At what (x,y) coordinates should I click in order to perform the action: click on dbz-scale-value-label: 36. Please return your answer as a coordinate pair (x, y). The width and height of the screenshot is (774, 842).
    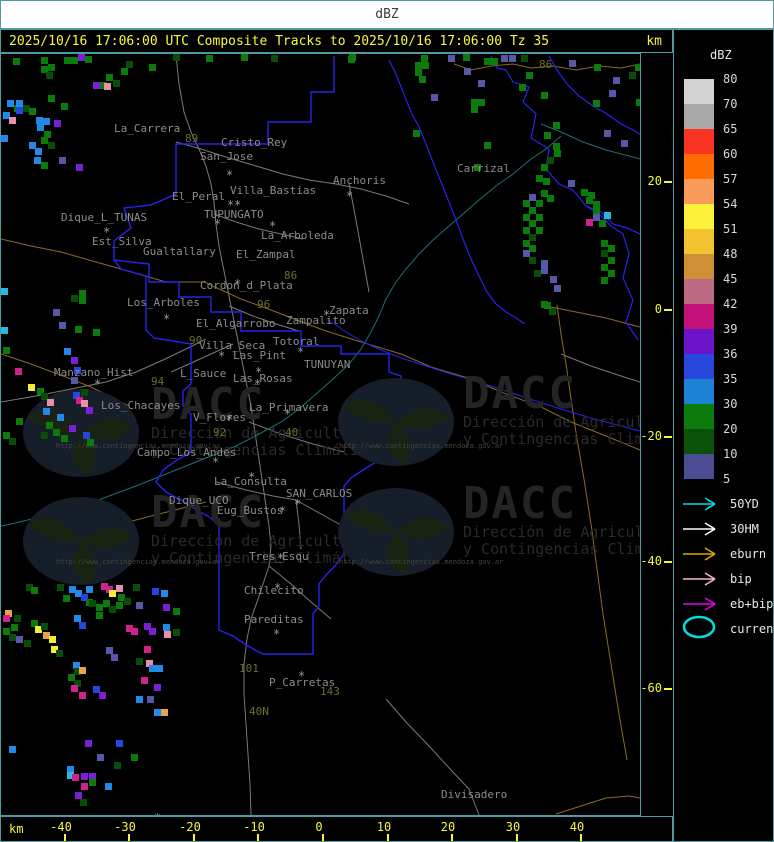
    Looking at the image, I should click on (730, 354).